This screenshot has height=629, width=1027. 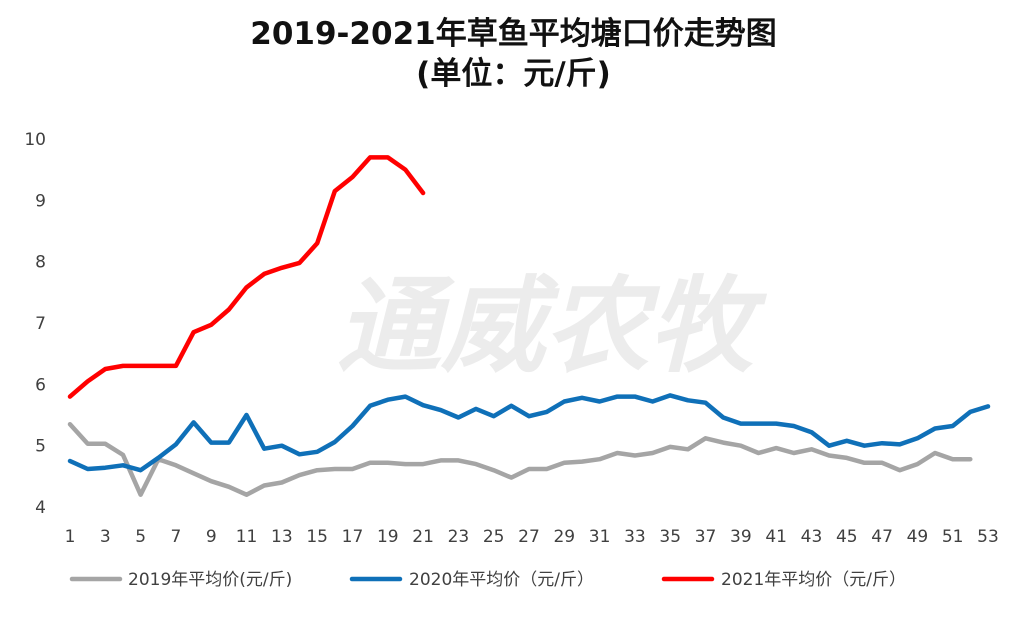 What do you see at coordinates (882, 537) in the screenshot?
I see `x-tick-label: 47` at bounding box center [882, 537].